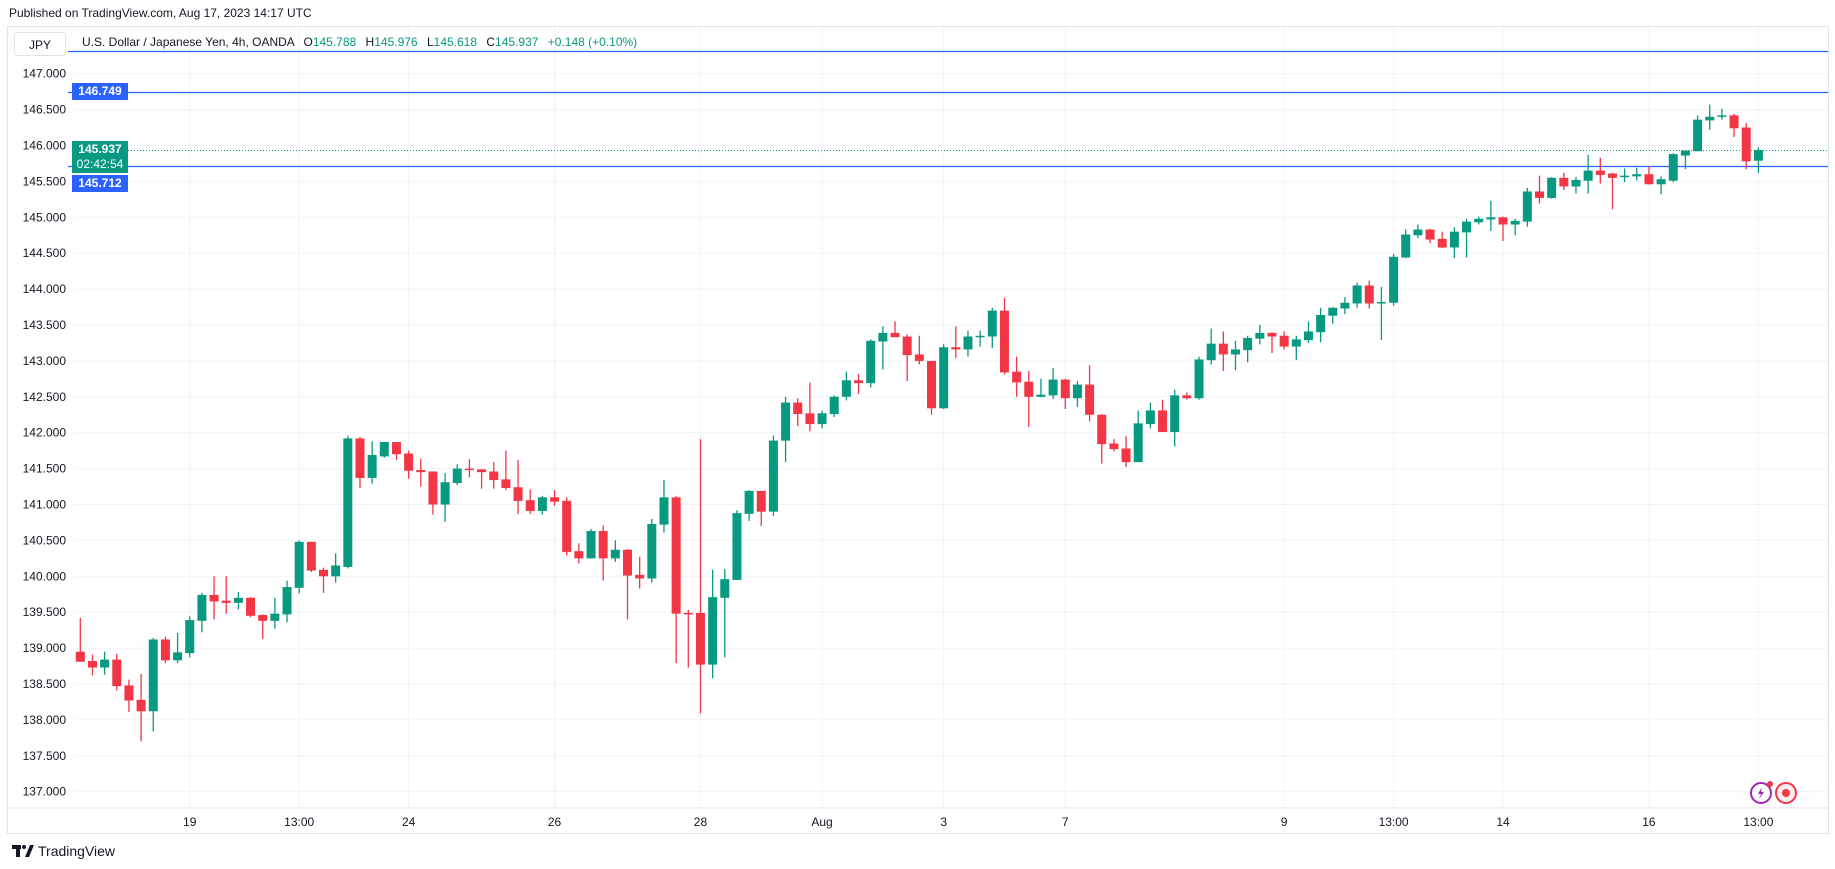  What do you see at coordinates (1786, 793) in the screenshot?
I see `record-icon` at bounding box center [1786, 793].